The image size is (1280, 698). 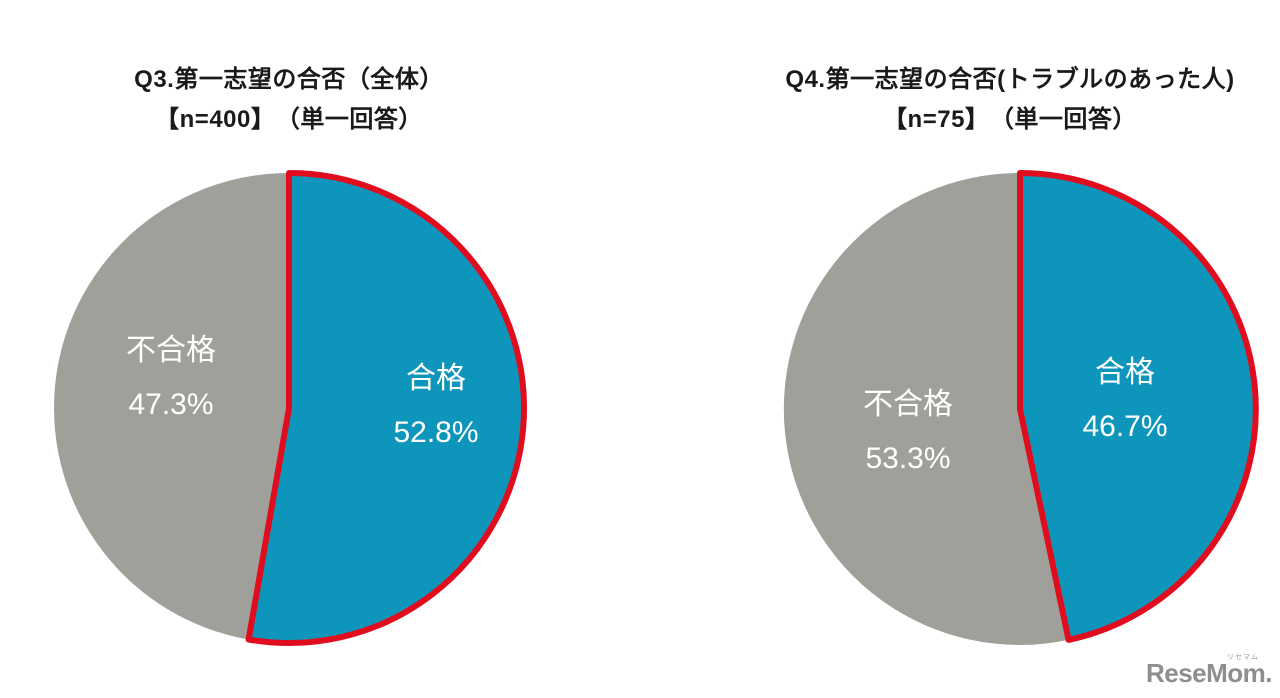 I want to click on chart-title-q3-line1: Q3.第一志望の合否（全体）, so click(x=289, y=79).